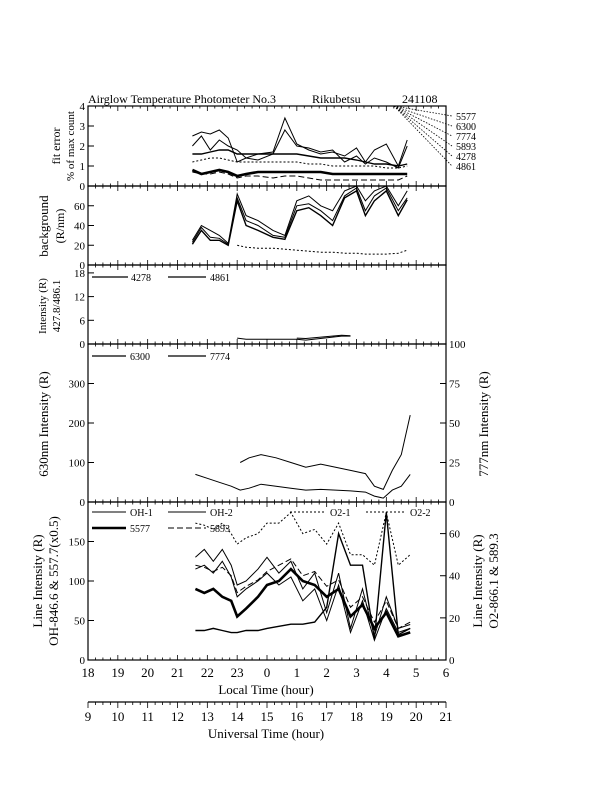  I want to click on panel-frame, so click(267, 225).